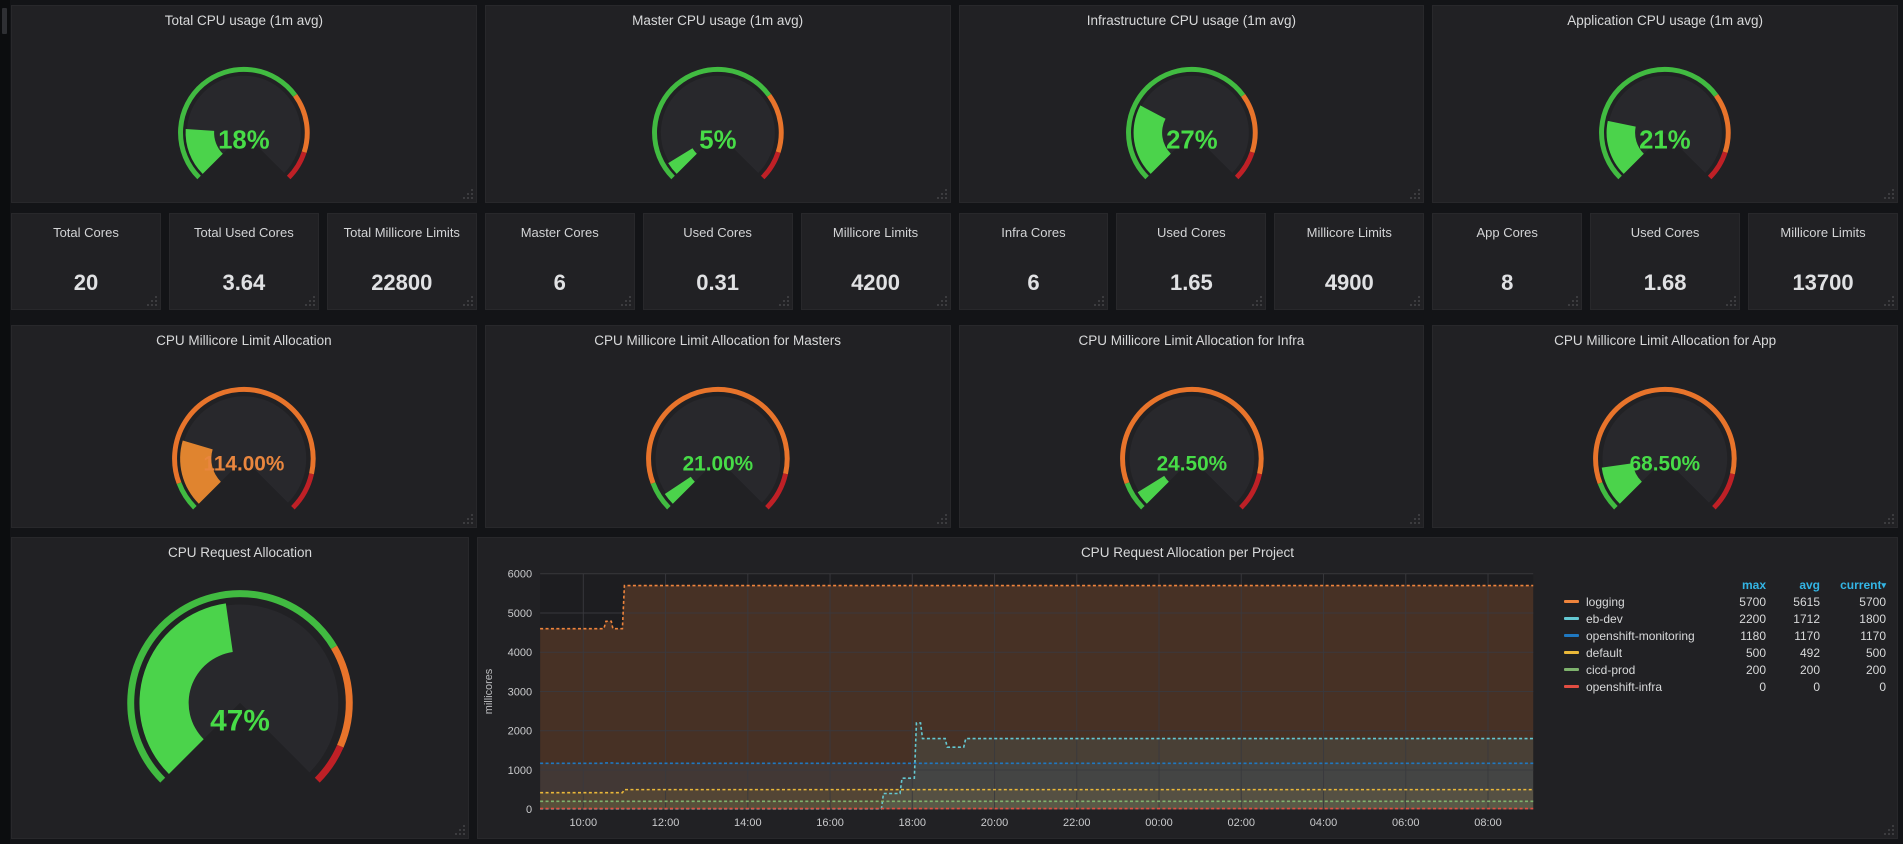  What do you see at coordinates (1191, 282) in the screenshot?
I see `stat-value: 1.65` at bounding box center [1191, 282].